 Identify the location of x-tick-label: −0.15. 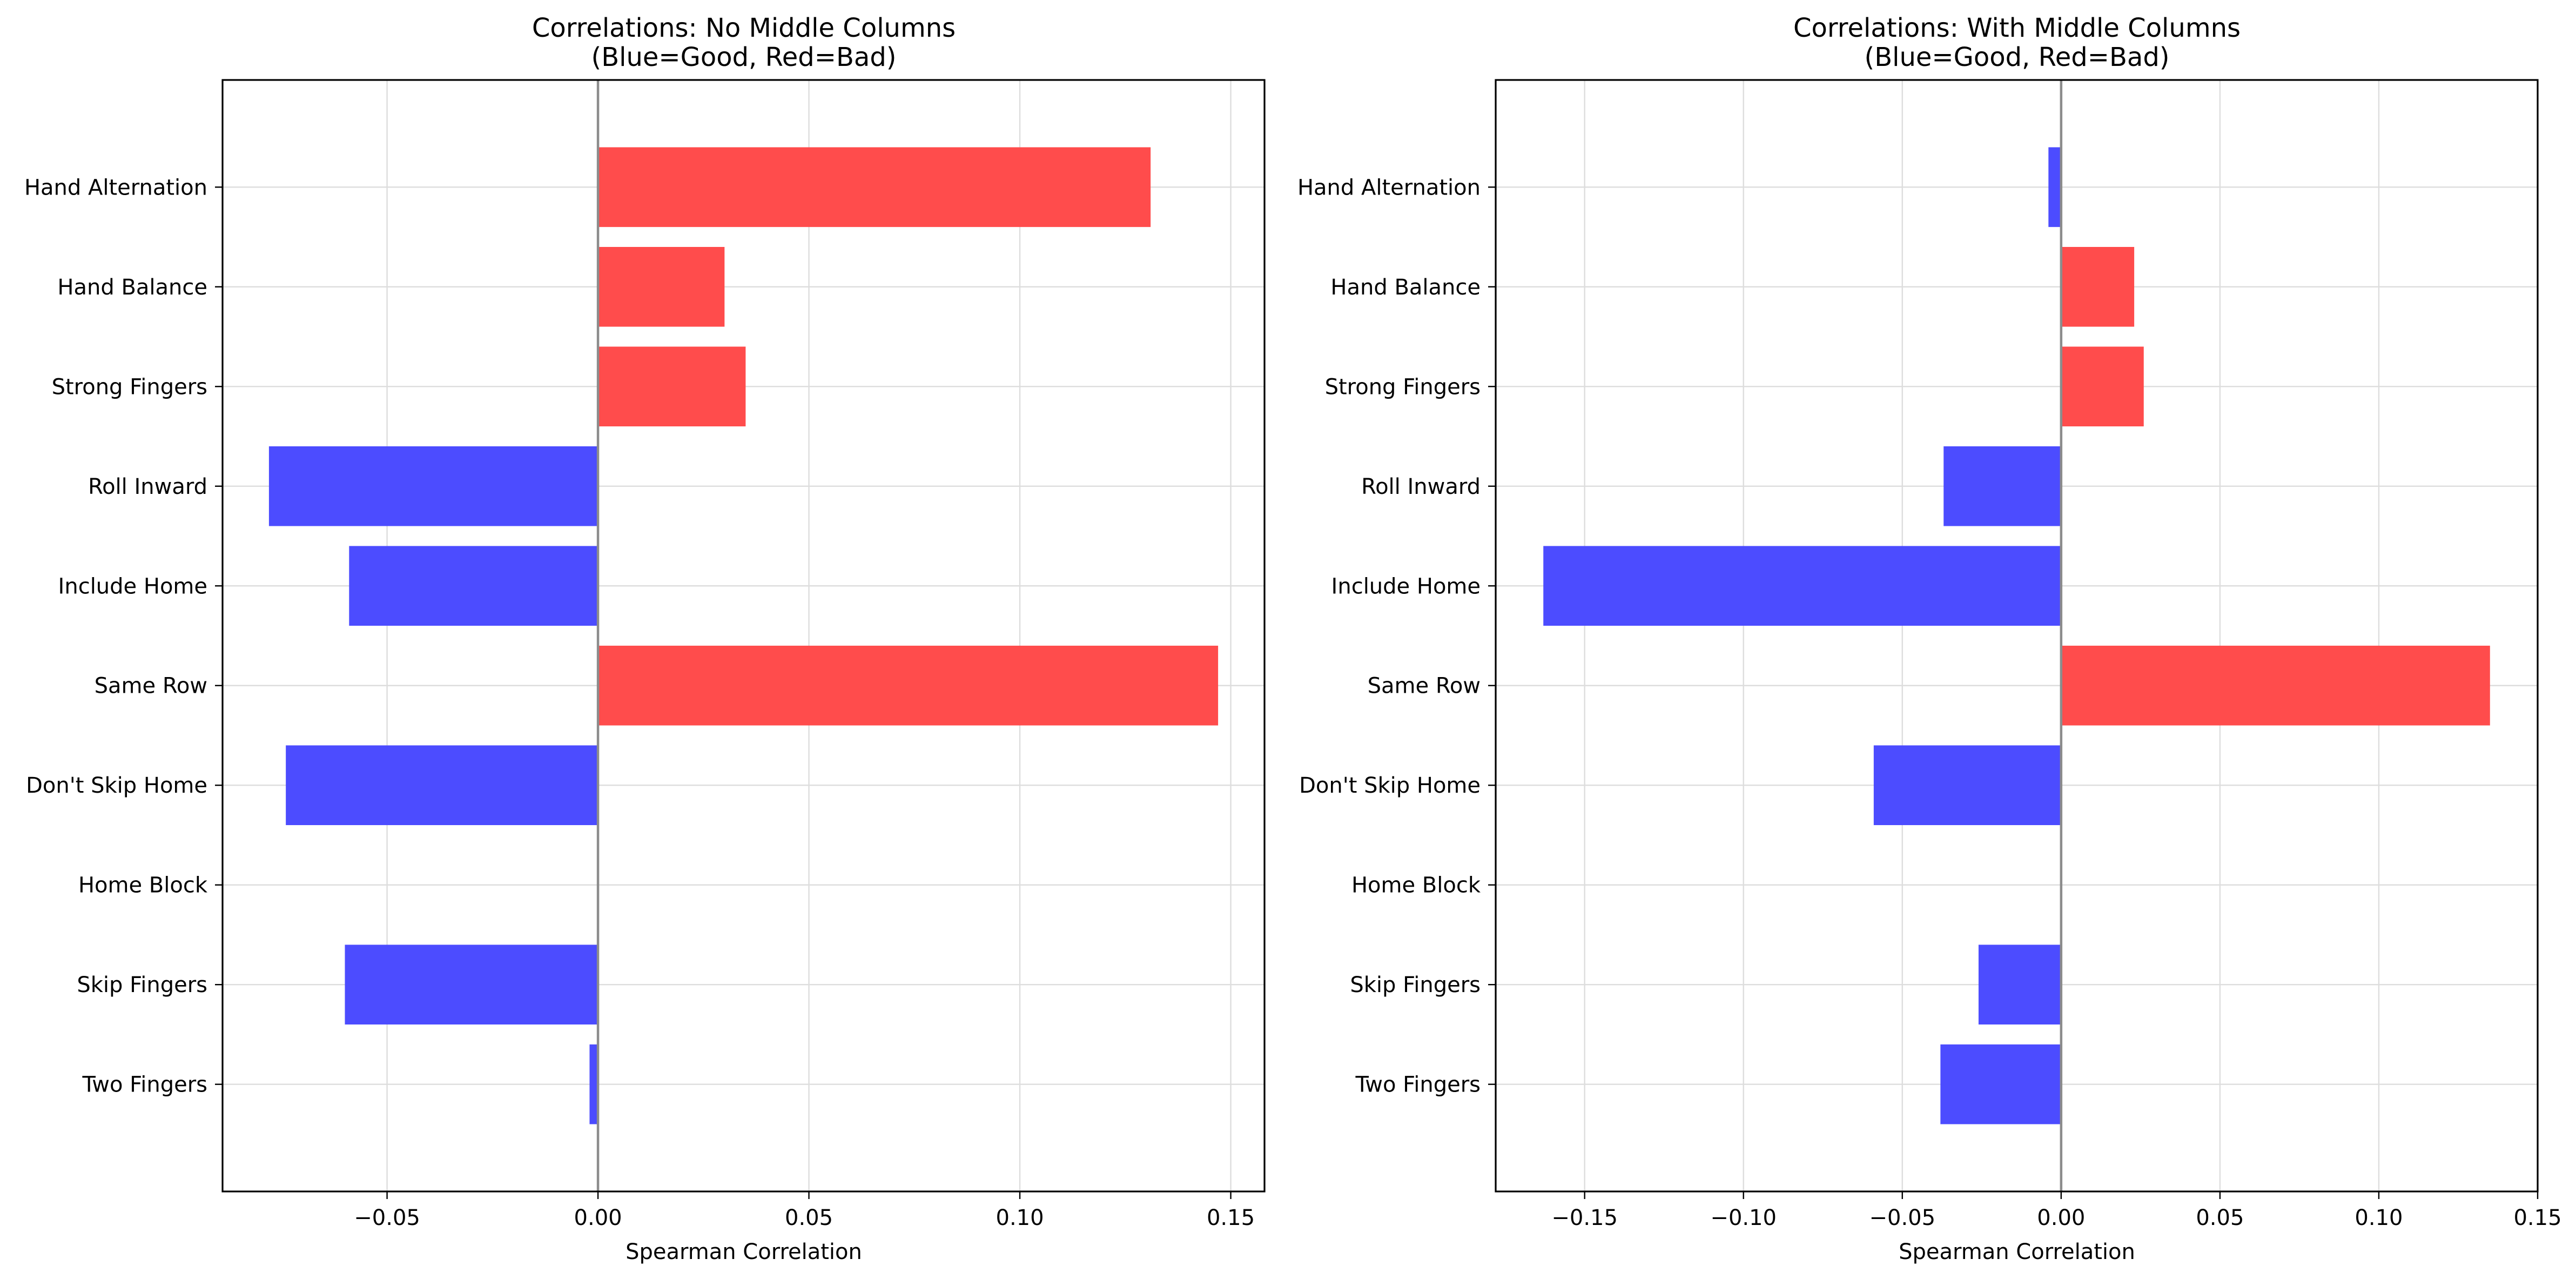
(1584, 1218).